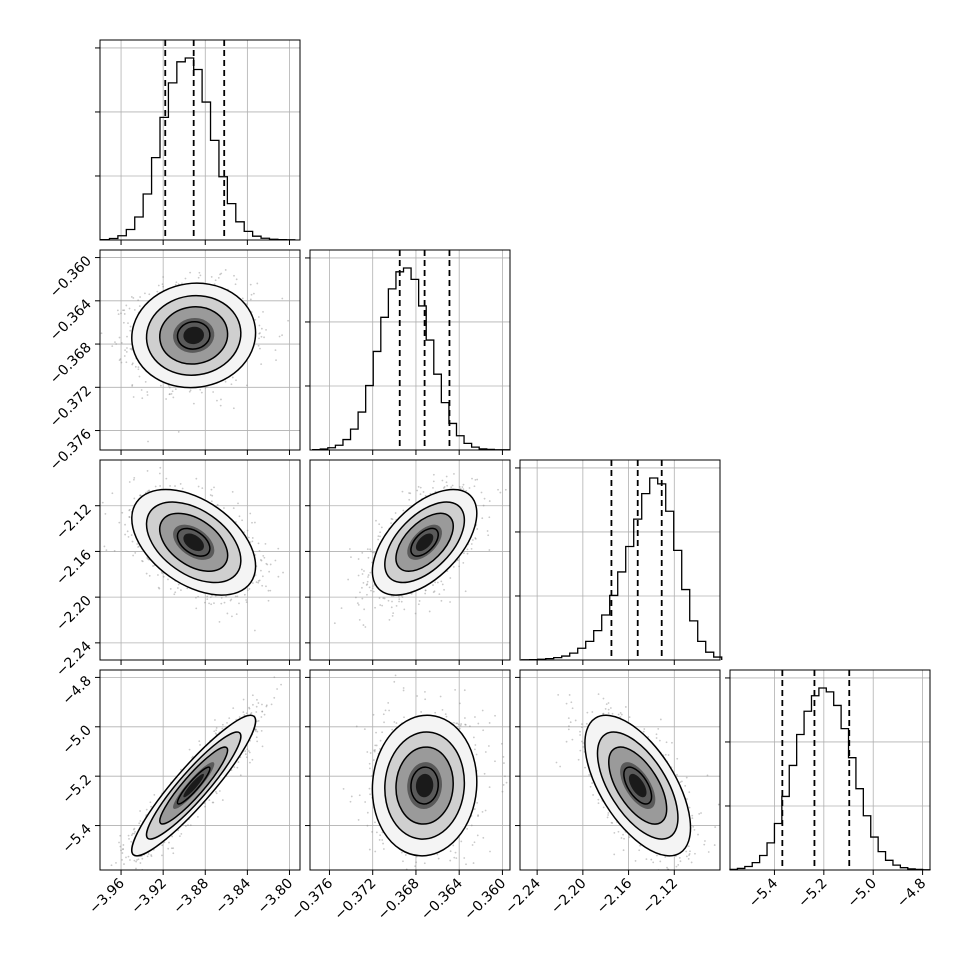 The height and width of the screenshot is (970, 970). What do you see at coordinates (200, 350) in the screenshot?
I see `panel-frame` at bounding box center [200, 350].